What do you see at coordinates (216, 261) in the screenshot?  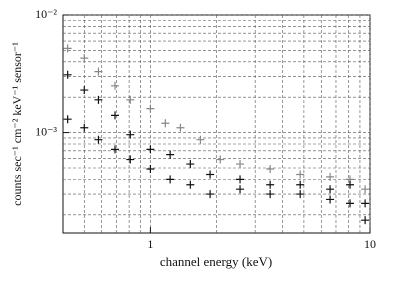 I see `x-axis-label: channel energy (keV)` at bounding box center [216, 261].